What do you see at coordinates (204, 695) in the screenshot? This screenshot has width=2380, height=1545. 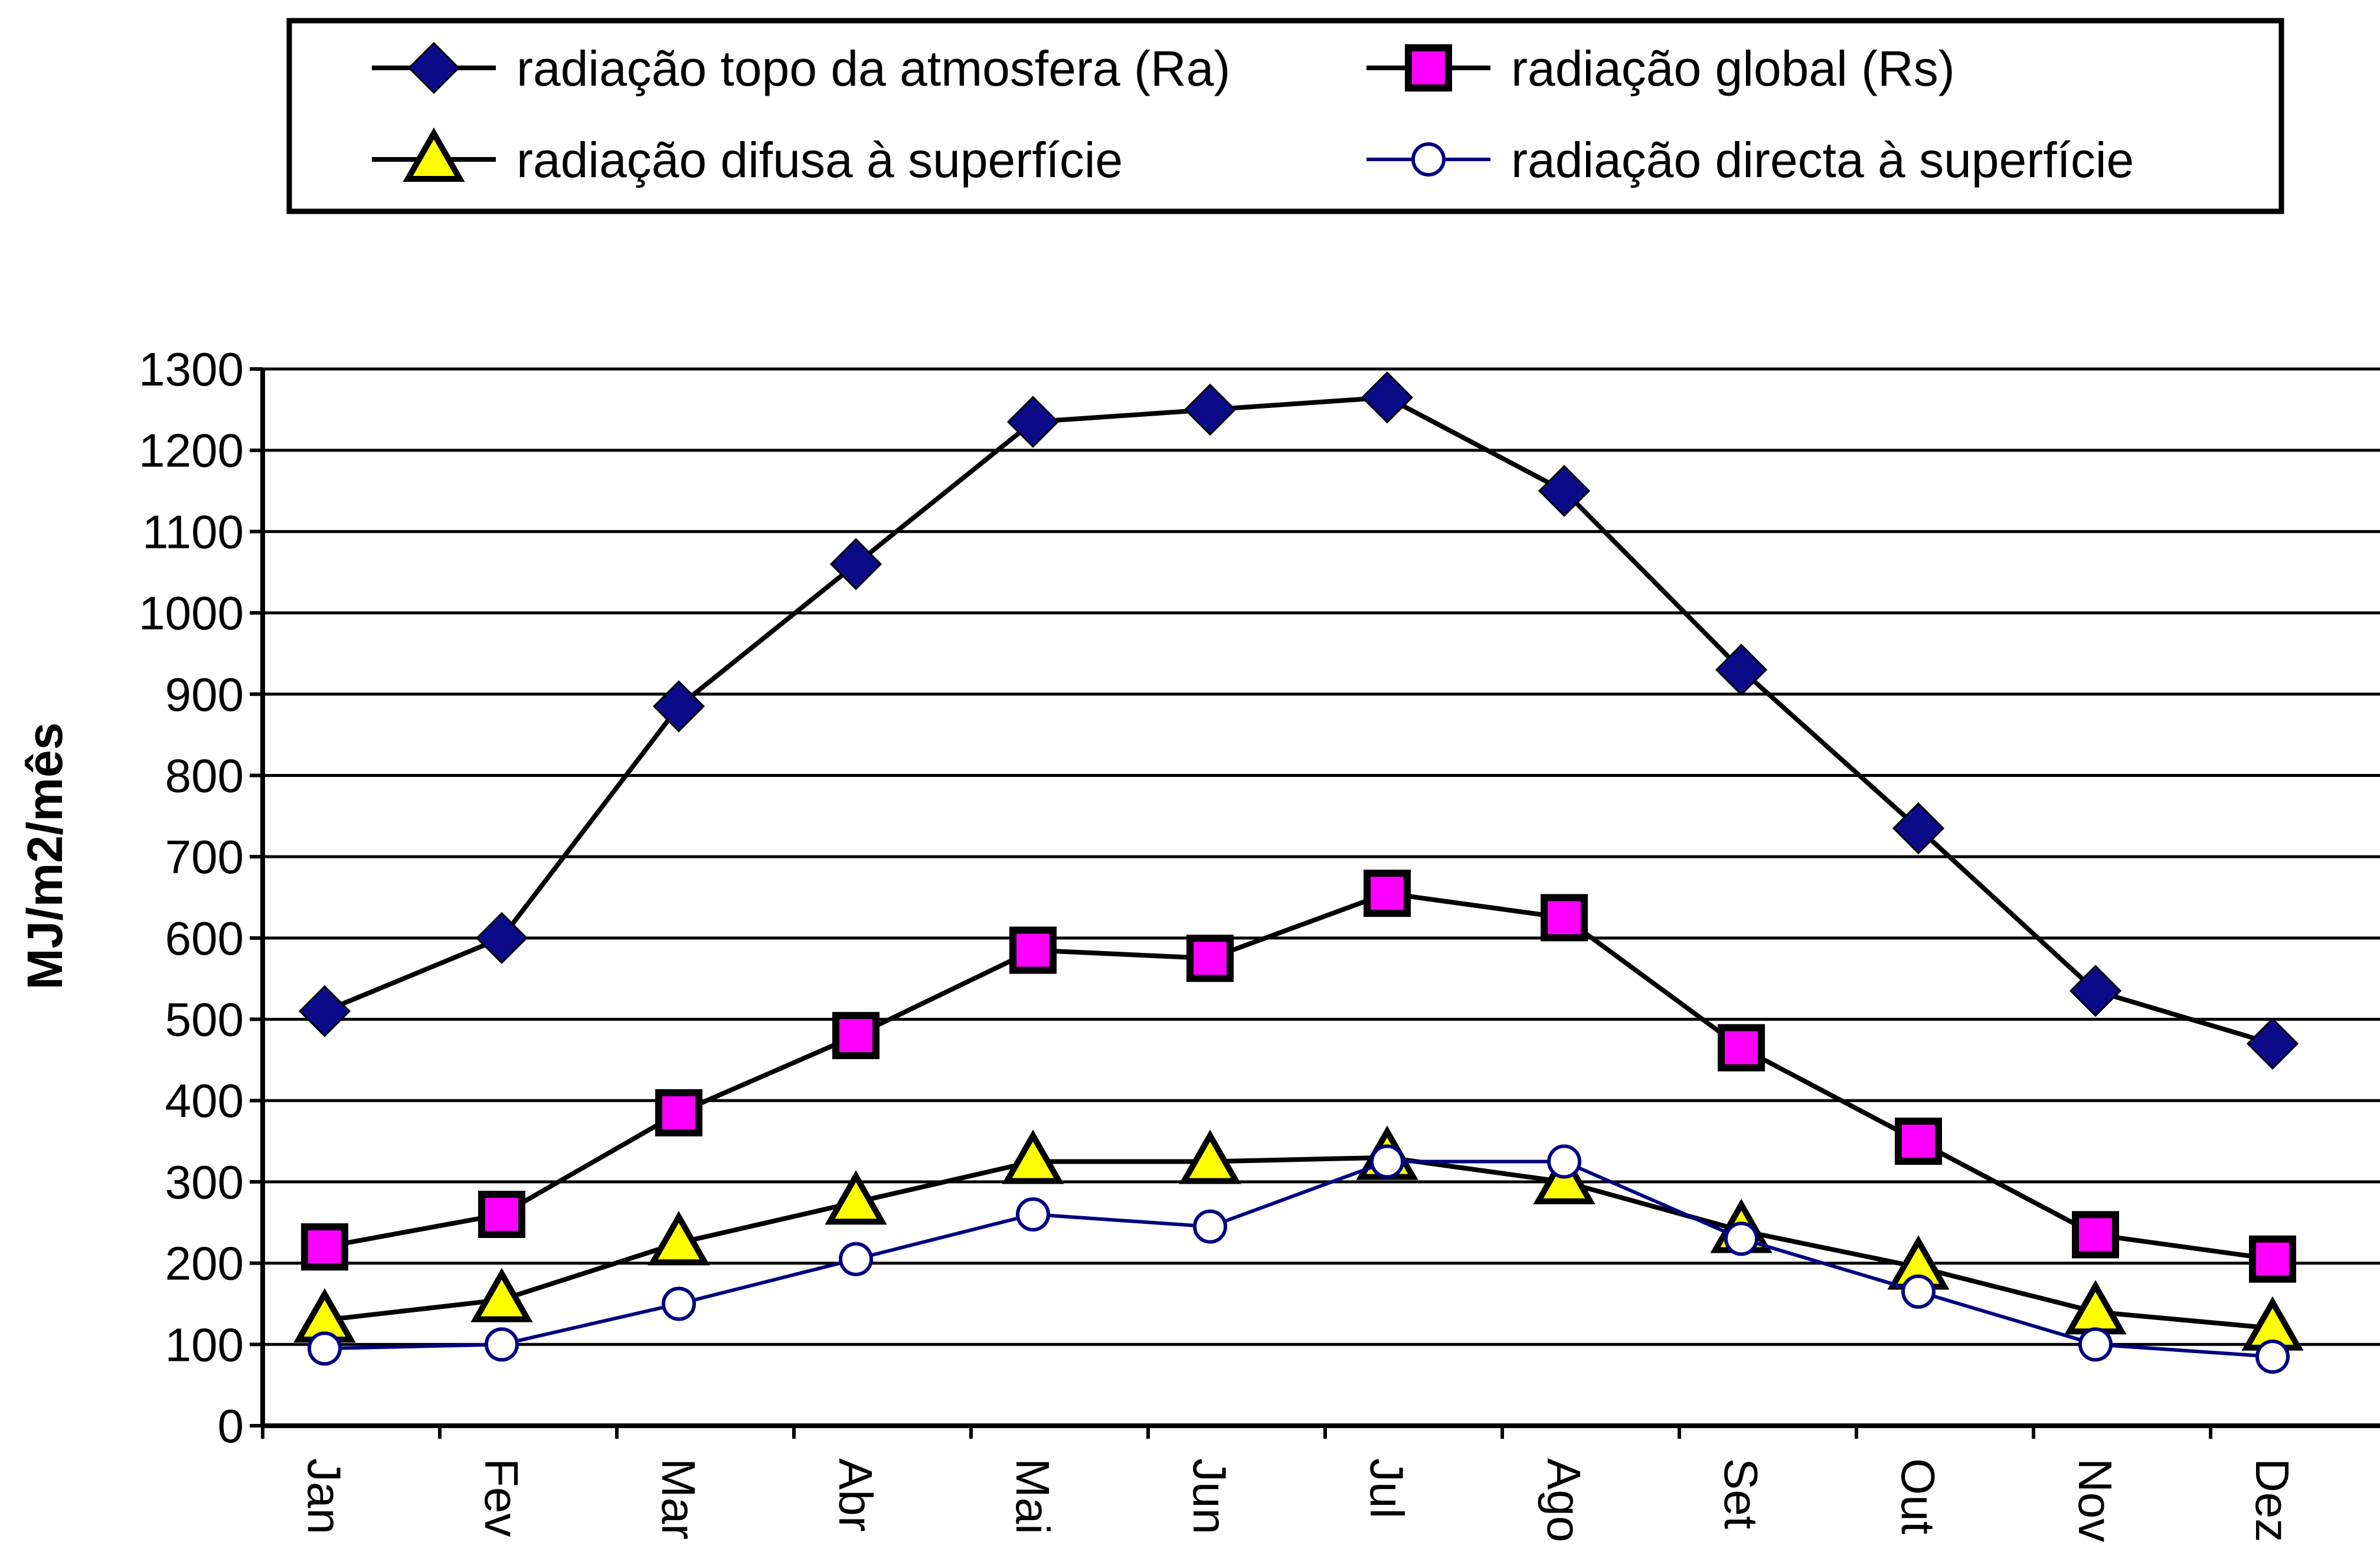 I see `y-tick-label: 900` at bounding box center [204, 695].